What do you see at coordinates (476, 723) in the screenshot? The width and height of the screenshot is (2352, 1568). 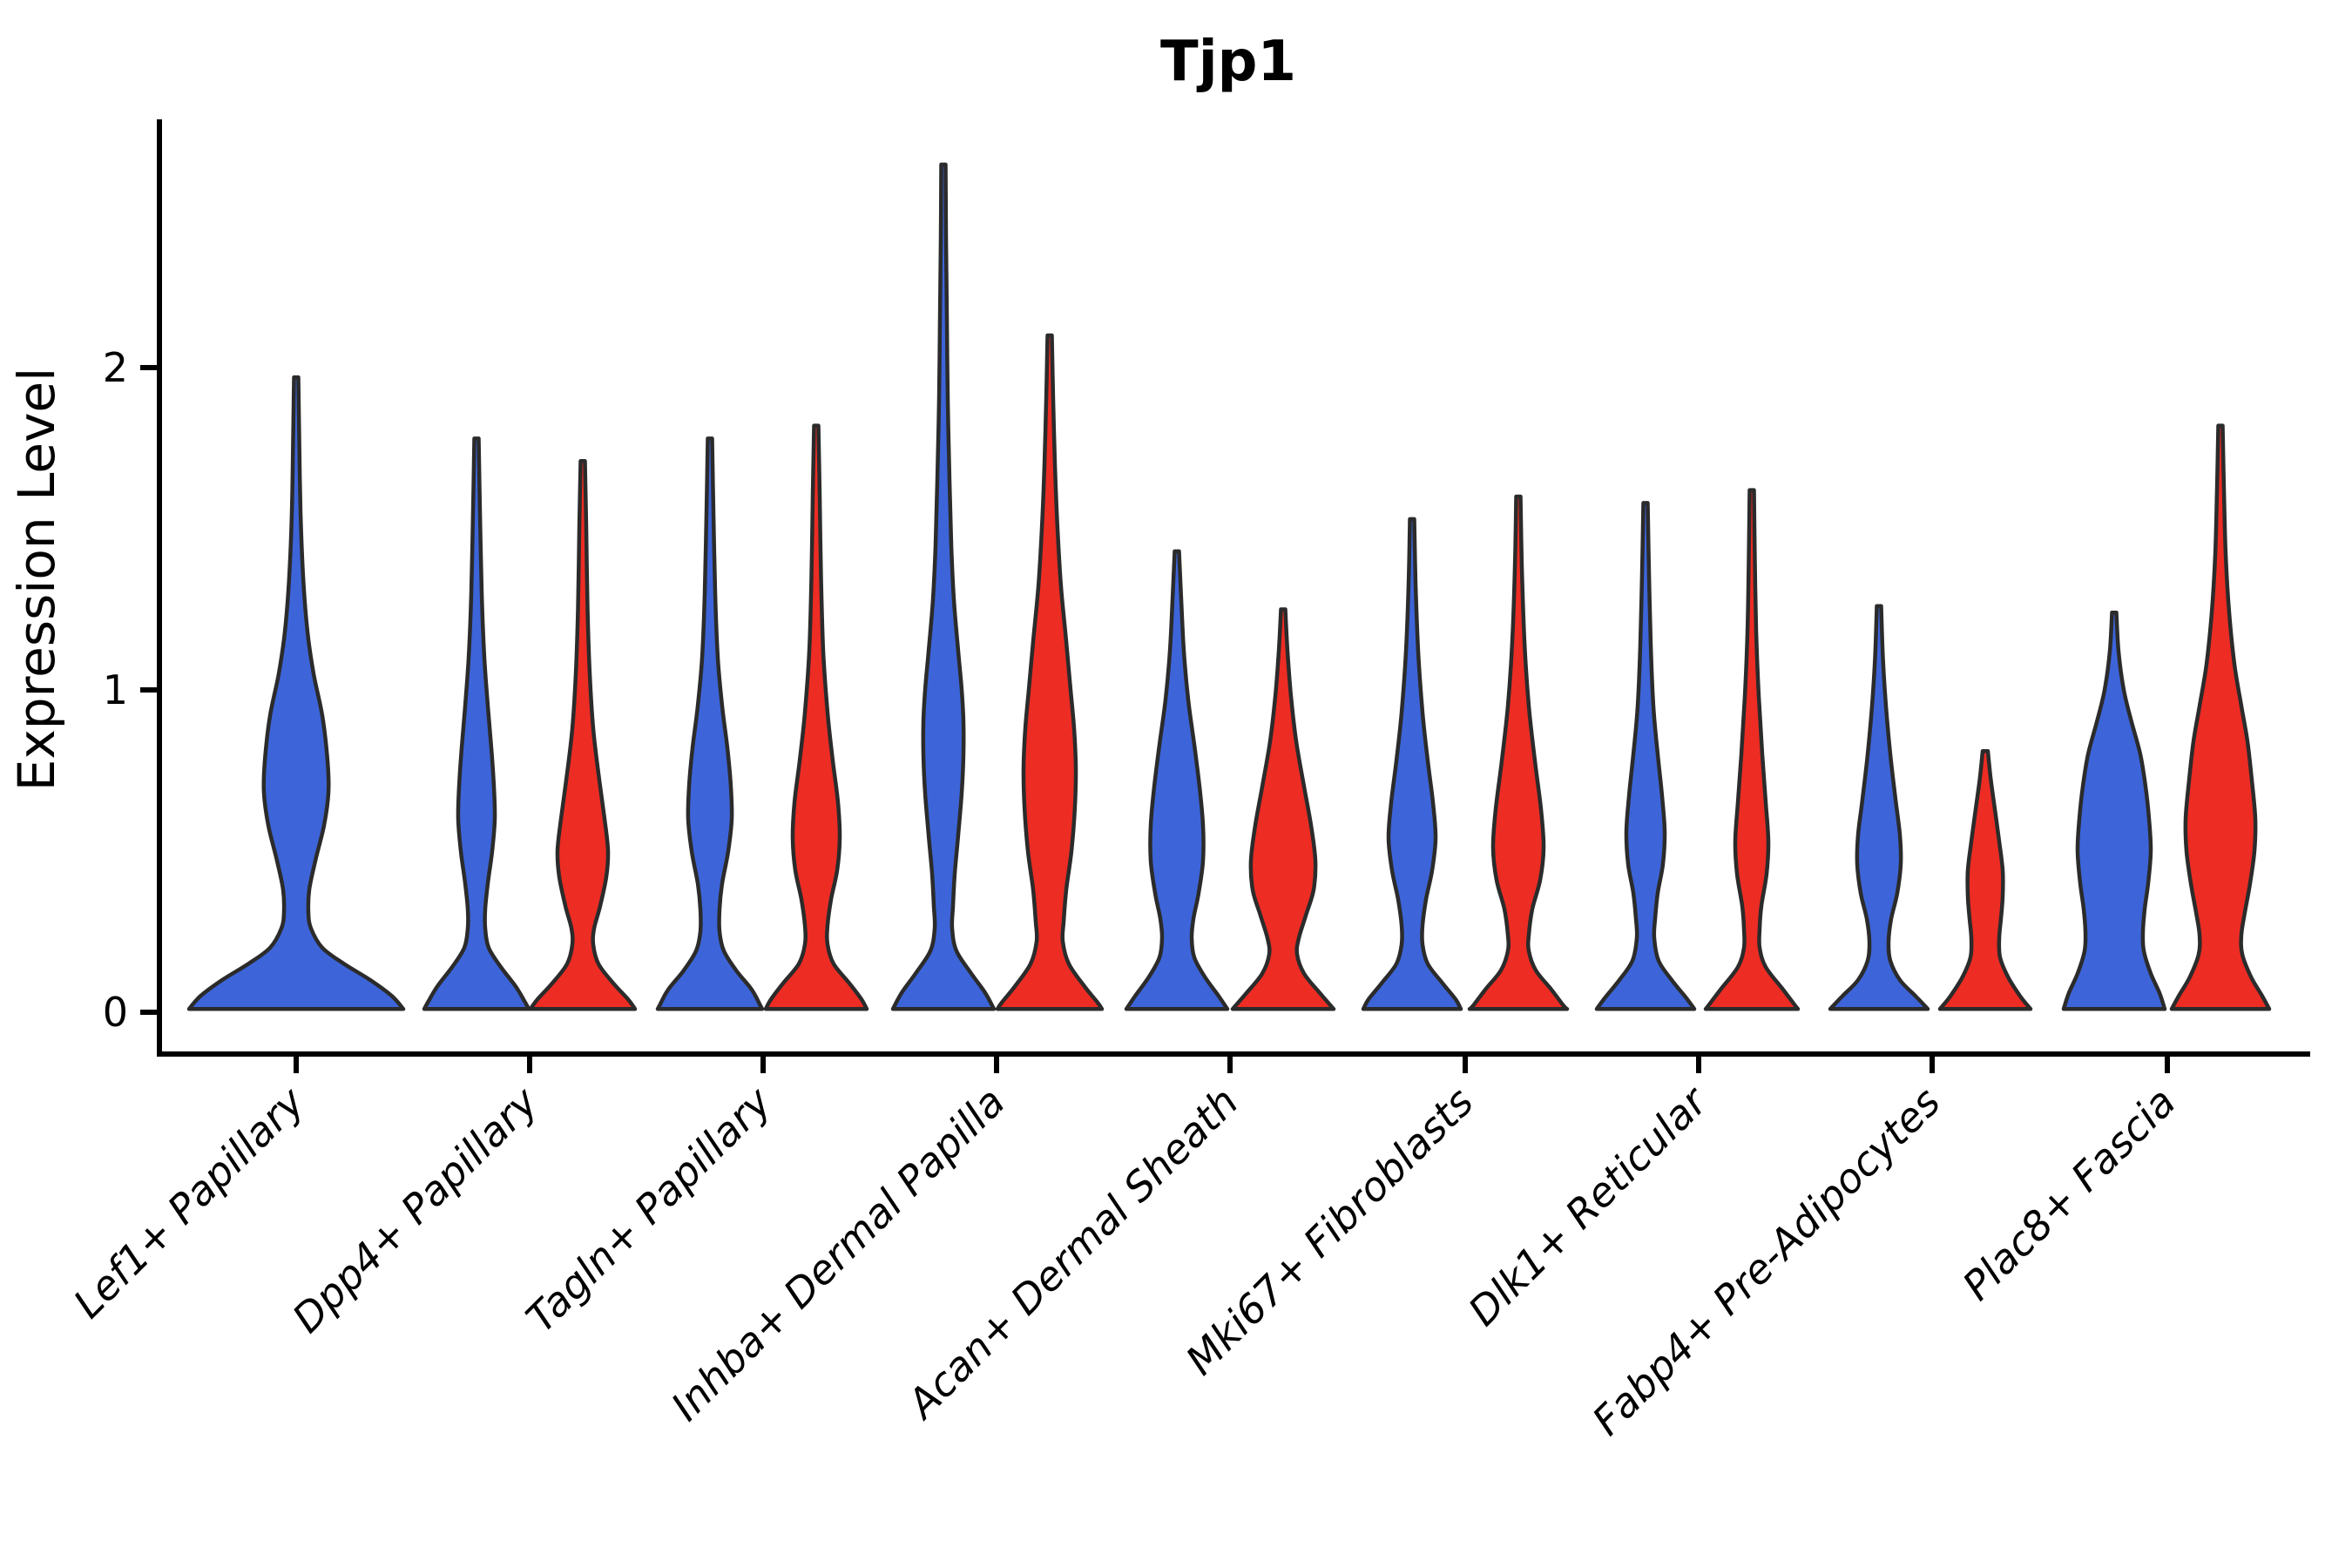 I see `violin-dpp4-papillary-blue` at bounding box center [476, 723].